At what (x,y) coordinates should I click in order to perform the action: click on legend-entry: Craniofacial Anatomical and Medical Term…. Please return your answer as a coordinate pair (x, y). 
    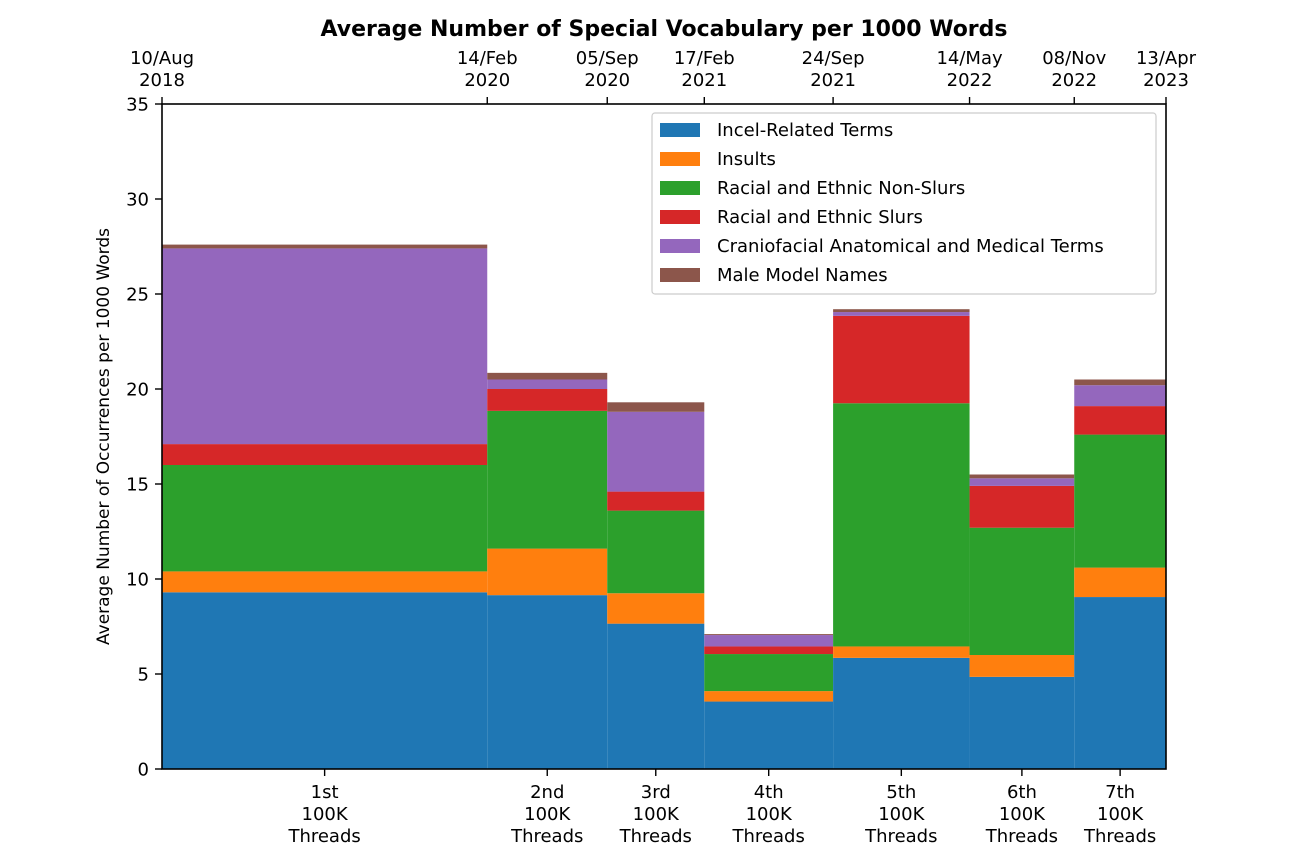
    Looking at the image, I should click on (910, 246).